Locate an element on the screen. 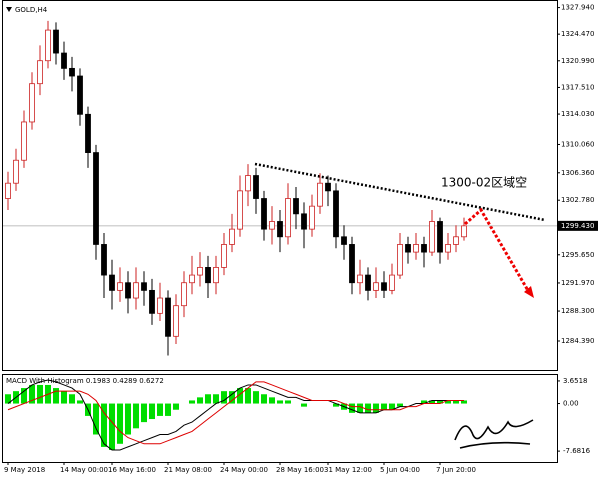 Image resolution: width=600 pixels, height=477 pixels. x-tick-label: 21 May 08:00 is located at coordinates (188, 470).